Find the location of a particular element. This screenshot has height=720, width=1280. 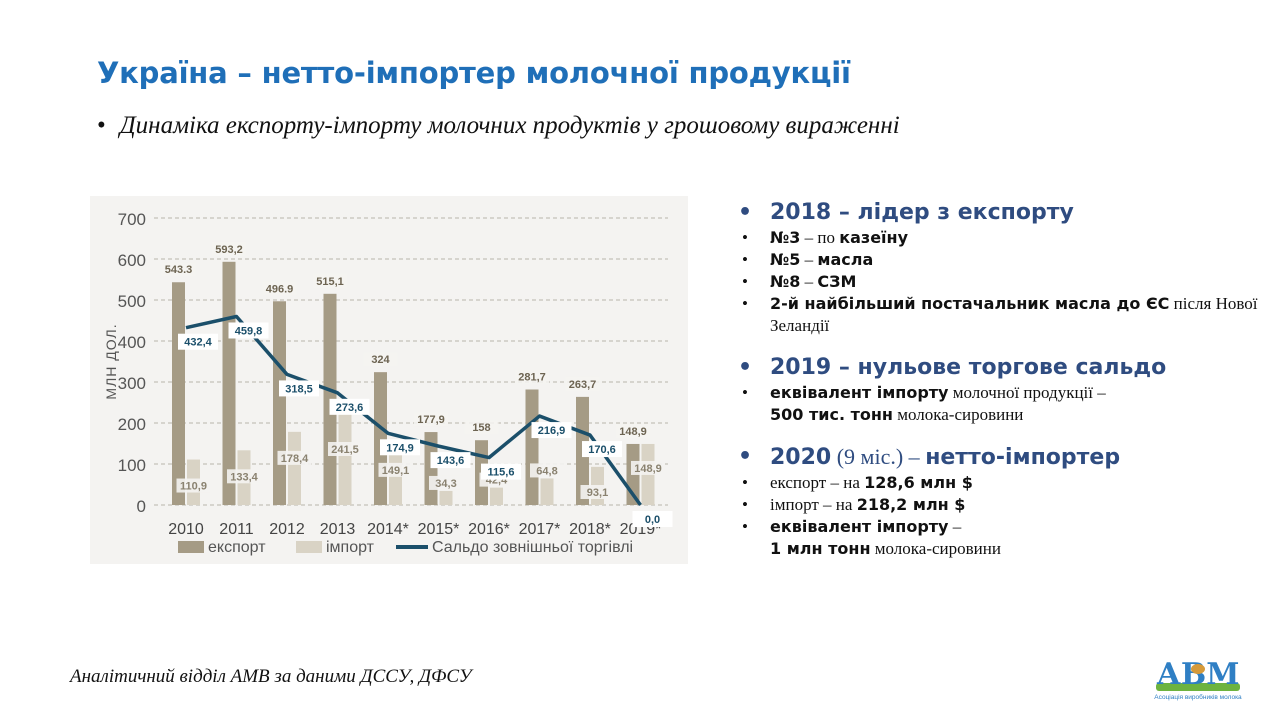

import-data-label: 93,1 is located at coordinates (597, 493).